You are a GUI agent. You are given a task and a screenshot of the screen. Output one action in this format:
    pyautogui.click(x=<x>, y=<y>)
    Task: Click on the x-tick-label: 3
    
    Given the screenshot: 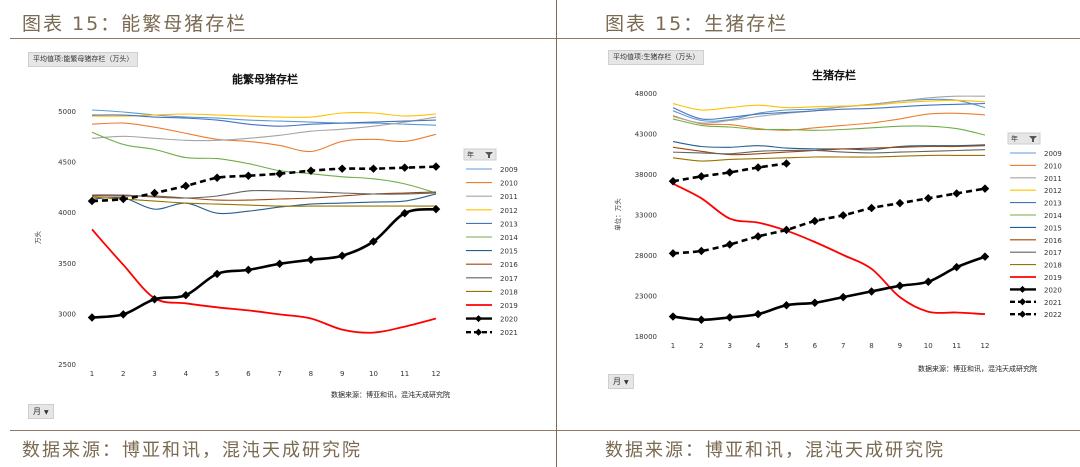 What is the action you would take?
    pyautogui.click(x=154, y=374)
    